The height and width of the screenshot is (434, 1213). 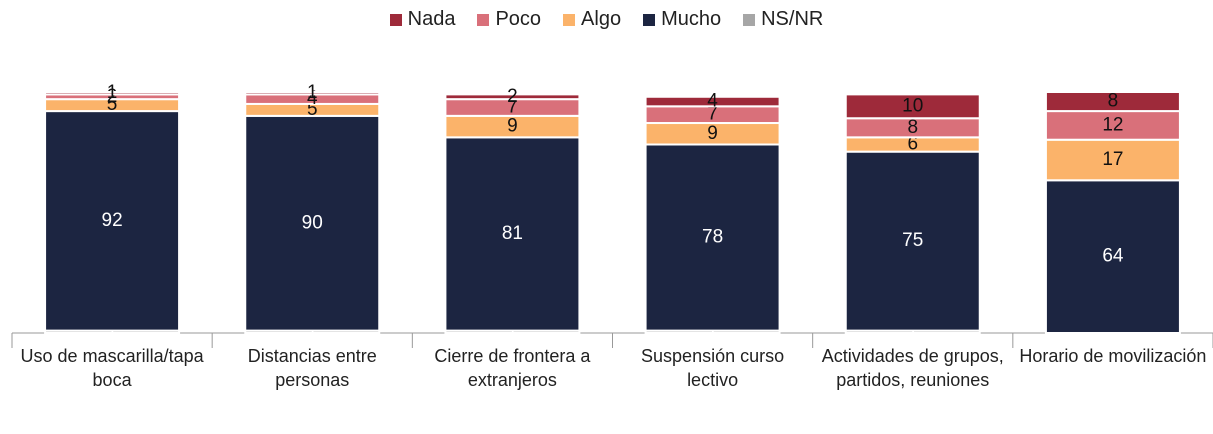 I want to click on x-tick-label: Suspensión curso lectivo, so click(x=713, y=368).